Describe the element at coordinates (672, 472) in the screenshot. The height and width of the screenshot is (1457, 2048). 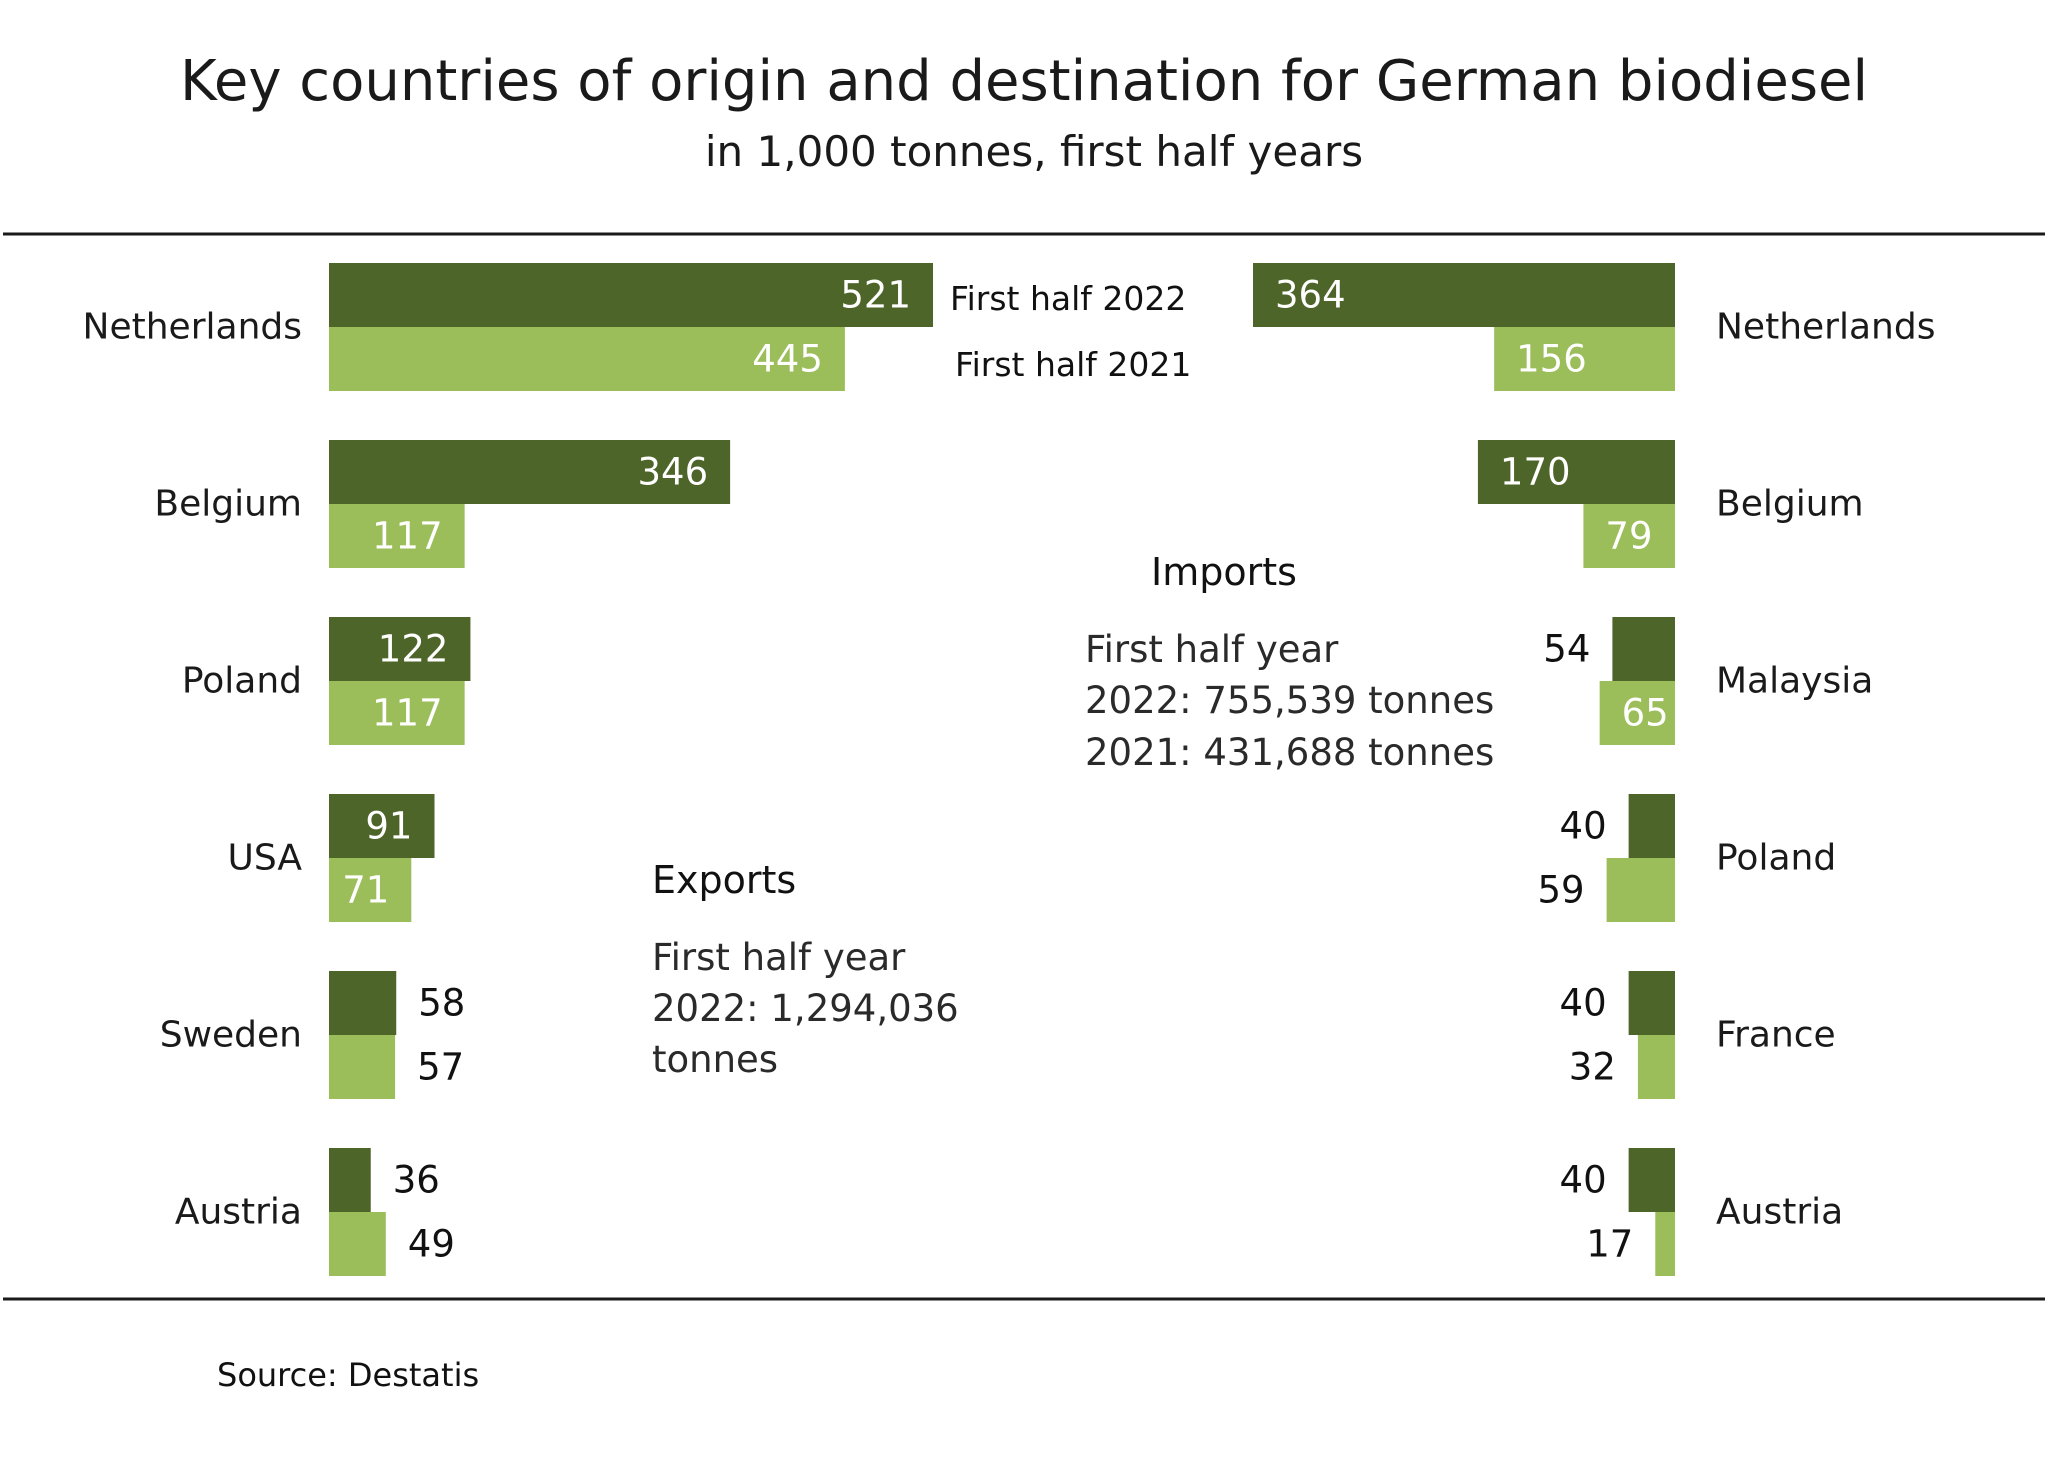
I see `exports-value-label: 346` at that location.